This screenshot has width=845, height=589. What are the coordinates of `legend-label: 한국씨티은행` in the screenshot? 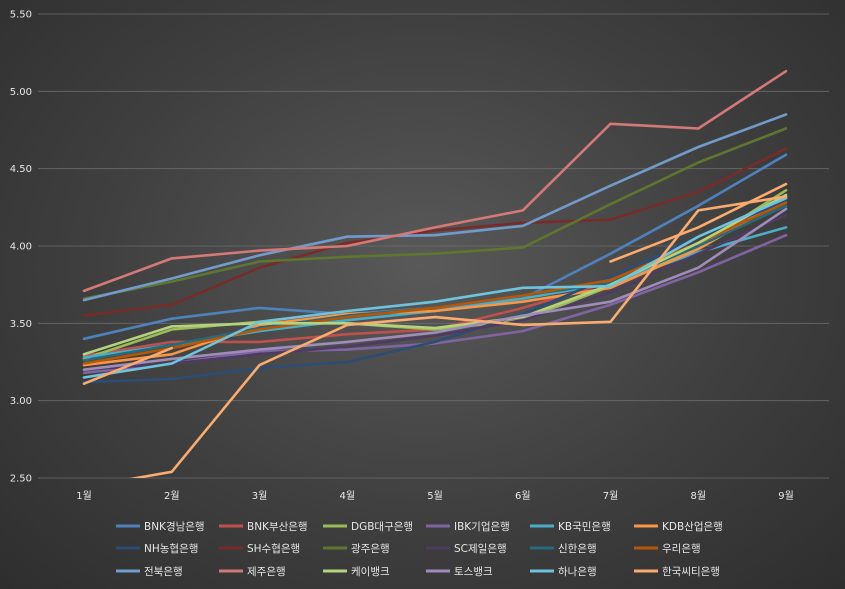 It's located at (691, 572).